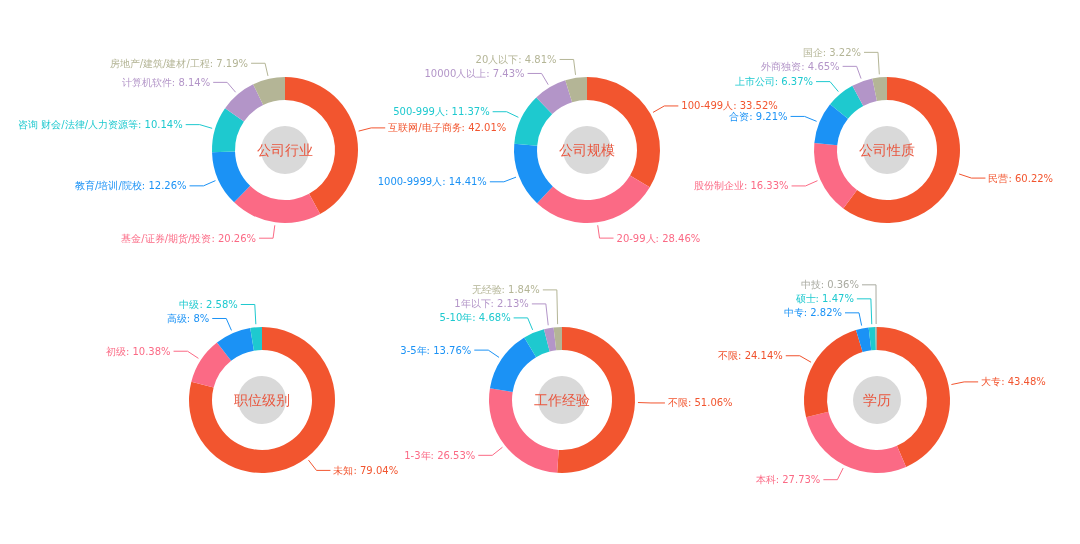 The height and width of the screenshot is (544, 1080). Describe the element at coordinates (343, 470) in the screenshot. I see `slice-label: 未知` at that location.